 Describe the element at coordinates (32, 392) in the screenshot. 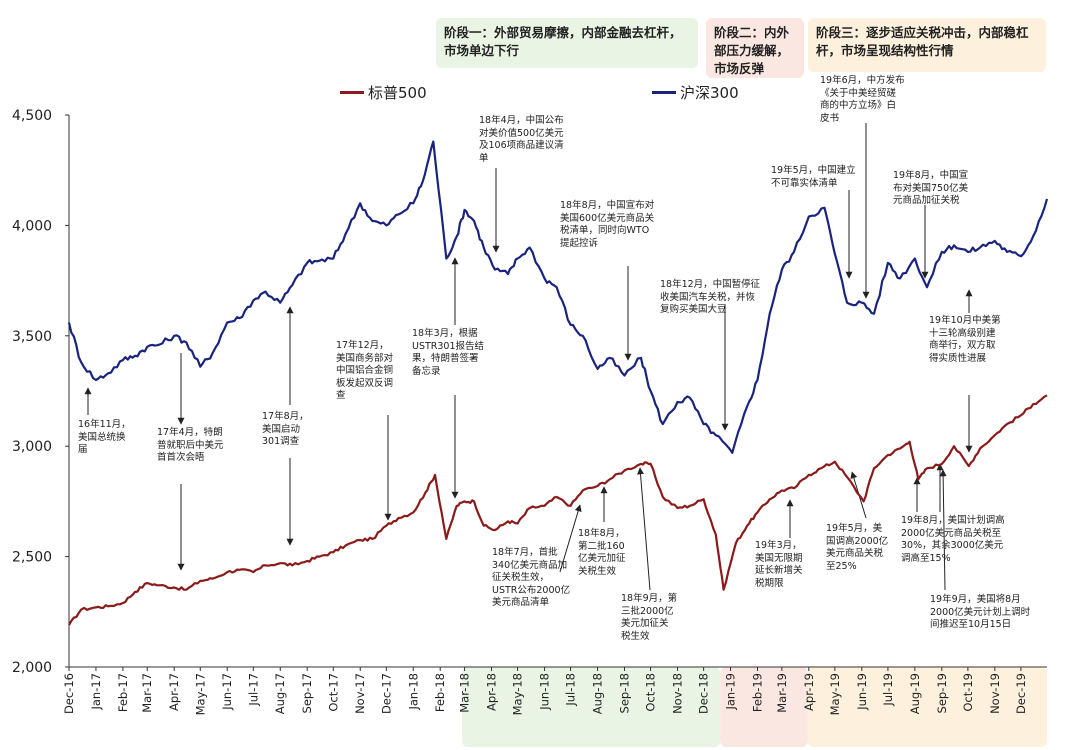

I see `y-tick-labels: 2,000 2,500 3,000 3,500 4,000 4,500` at that location.